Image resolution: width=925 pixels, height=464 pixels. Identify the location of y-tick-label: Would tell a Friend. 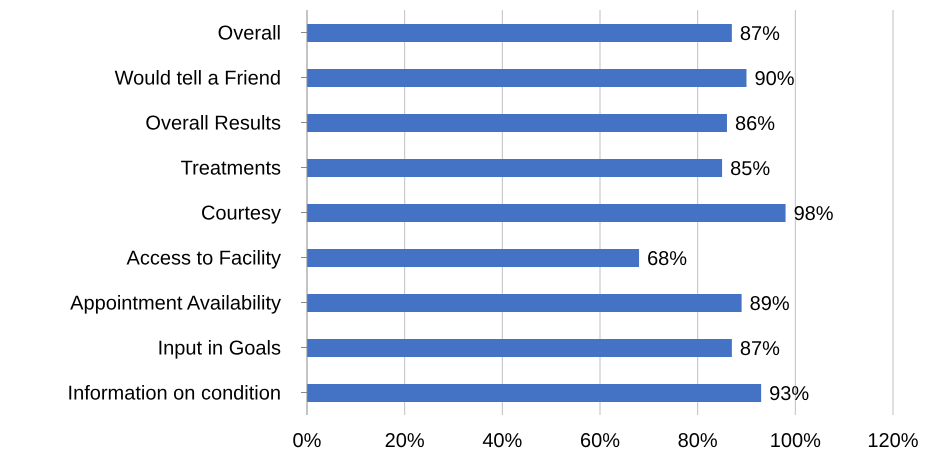
(197, 79).